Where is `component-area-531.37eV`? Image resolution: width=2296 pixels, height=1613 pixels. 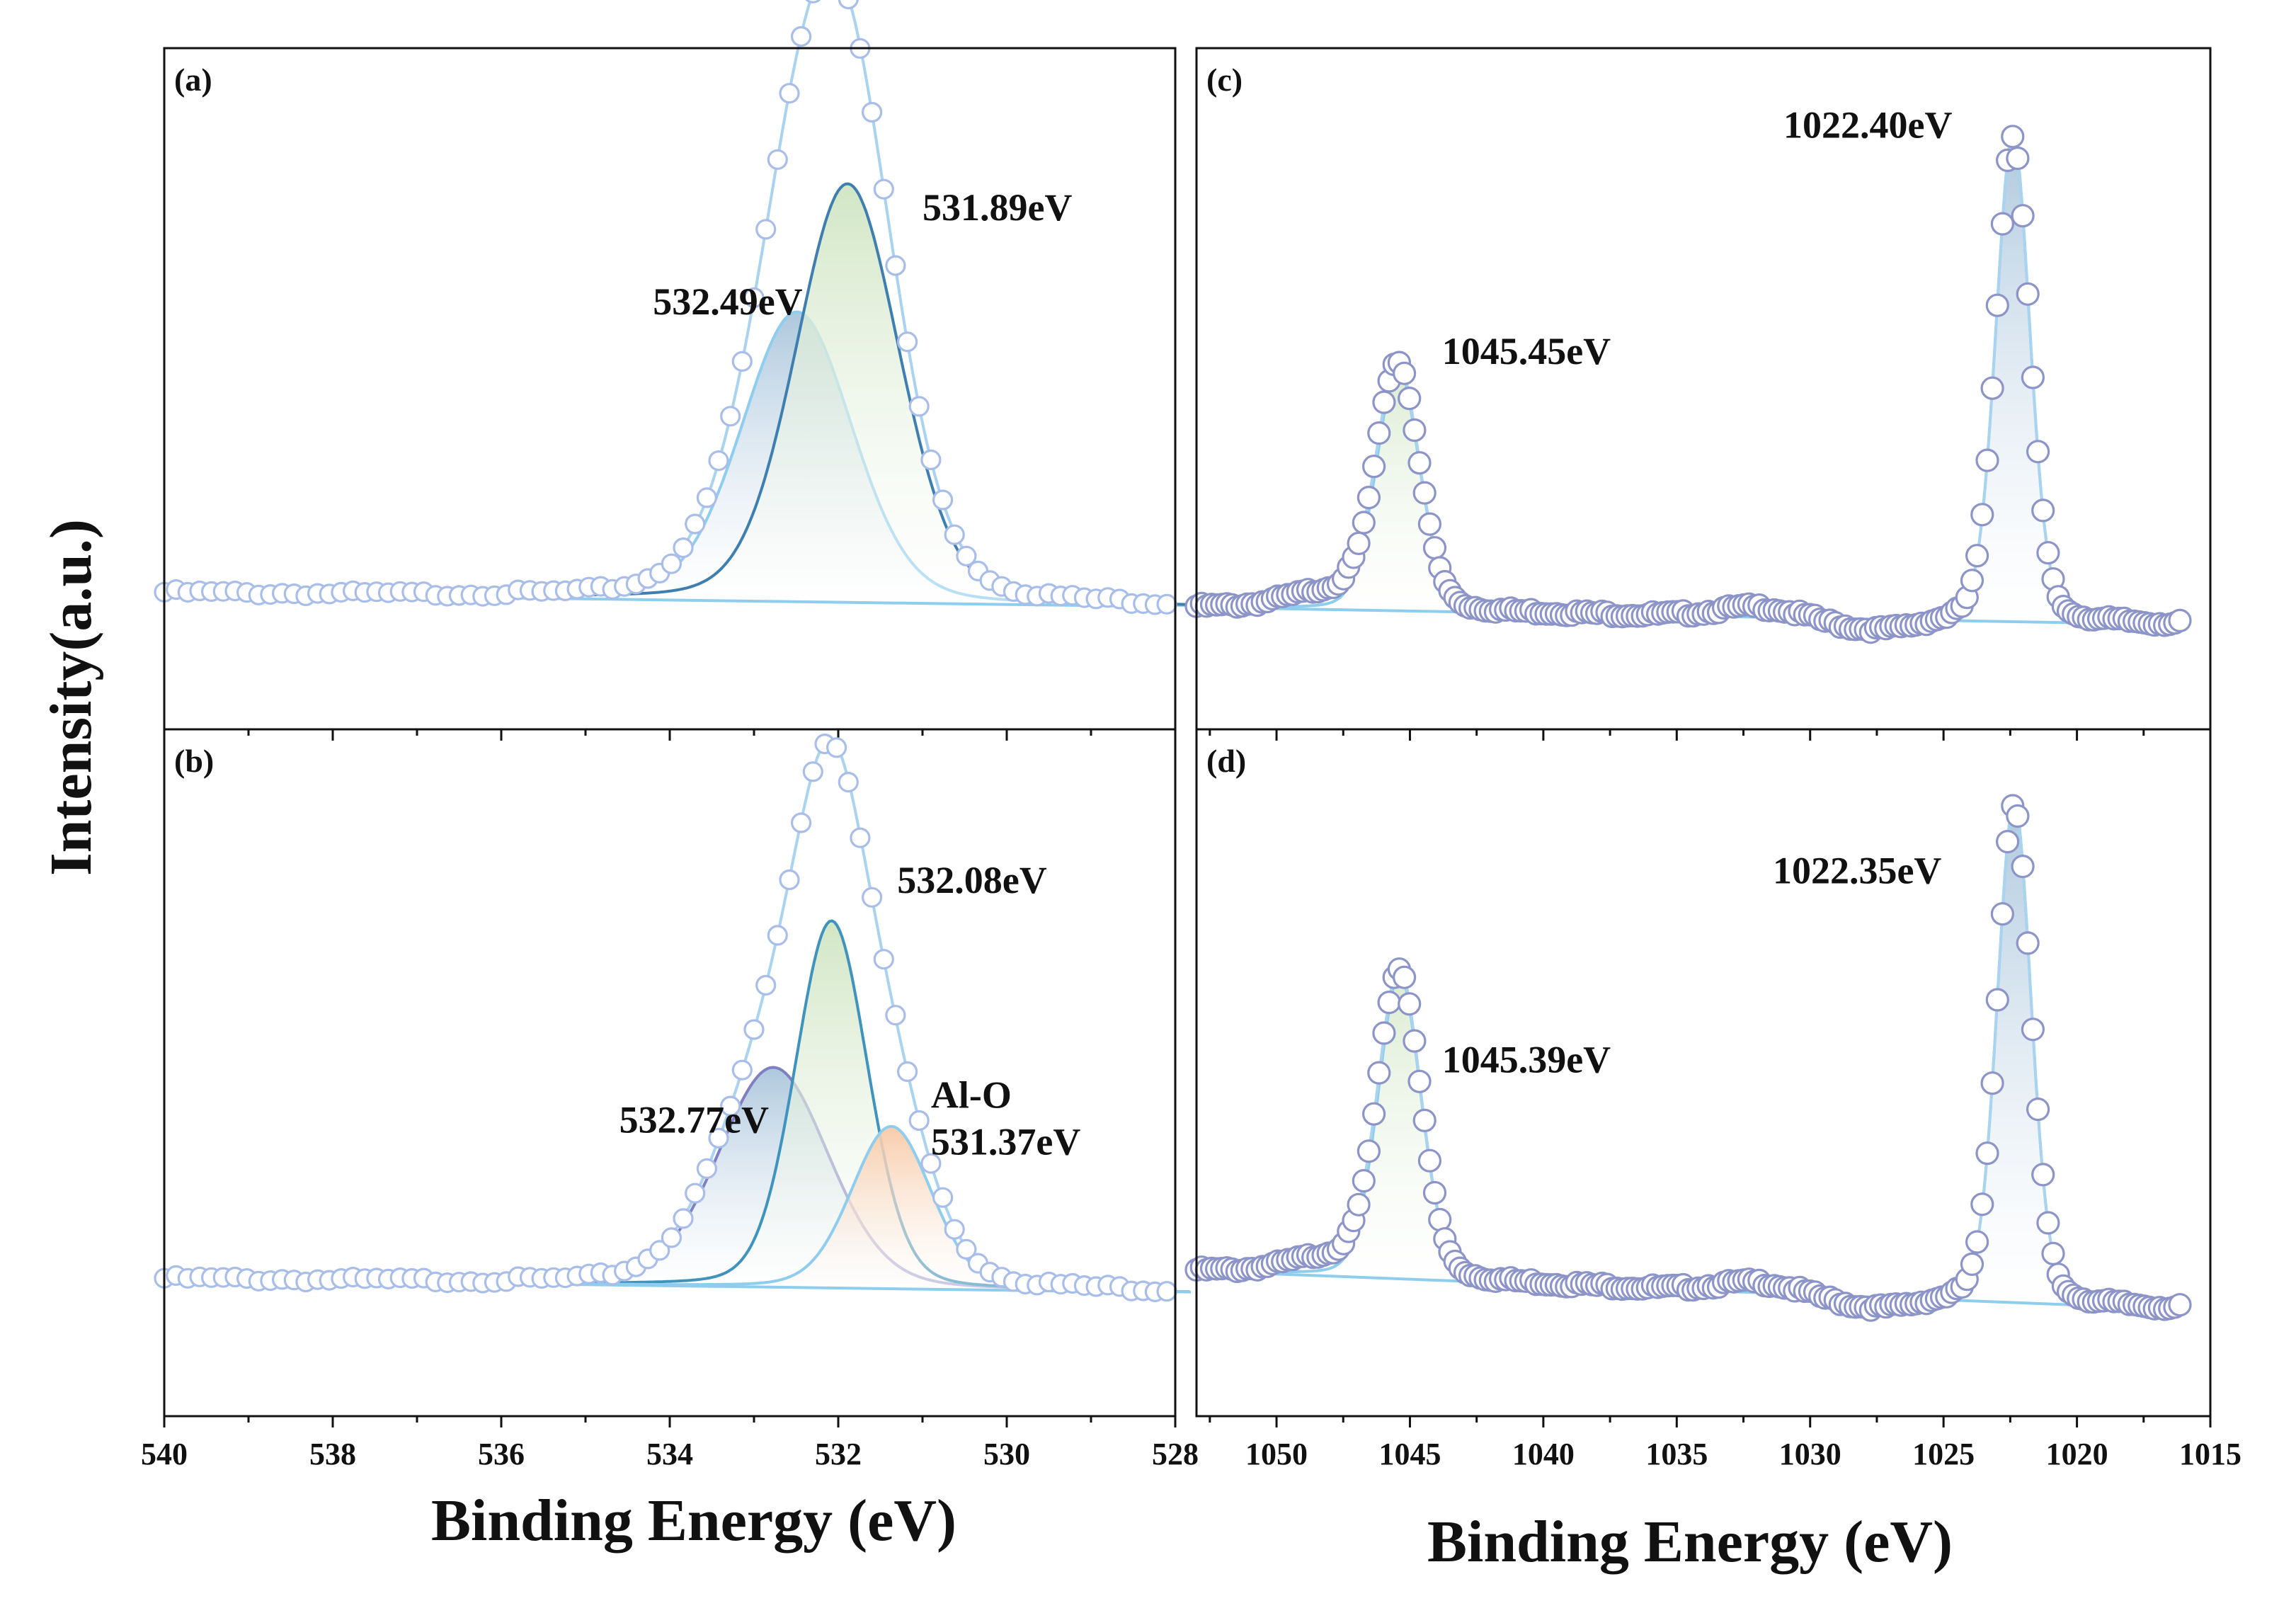 component-area-531.37eV is located at coordinates (890, 1209).